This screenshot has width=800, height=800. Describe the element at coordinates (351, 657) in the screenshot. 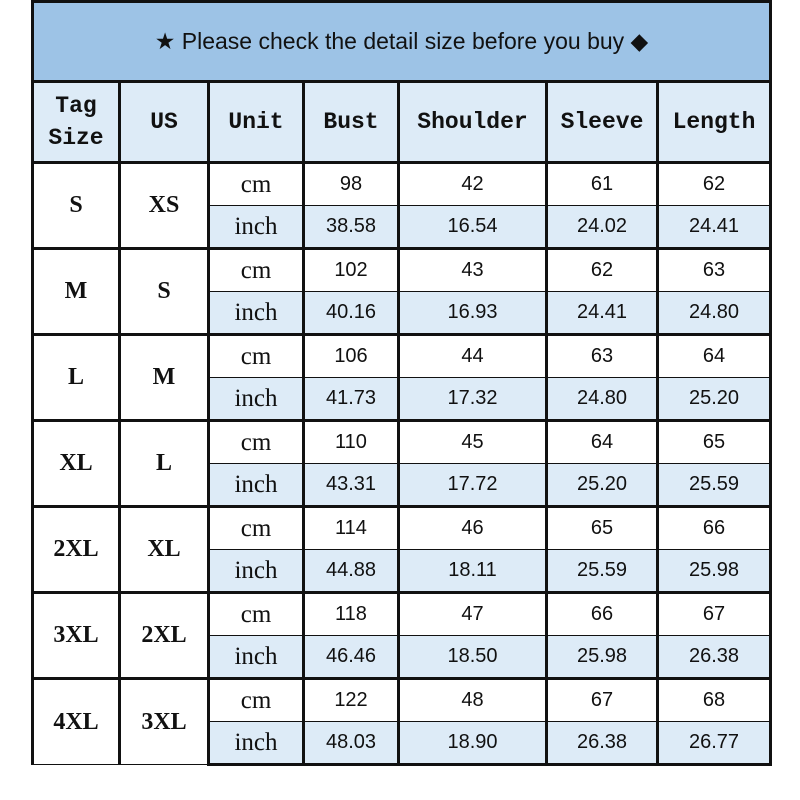

I see `cell-inch: 46.46` at that location.